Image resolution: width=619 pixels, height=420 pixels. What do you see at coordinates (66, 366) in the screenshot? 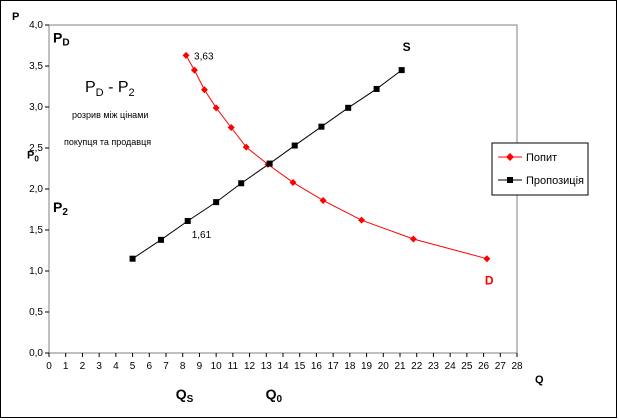
I see `x-tick-label: 1` at bounding box center [66, 366].